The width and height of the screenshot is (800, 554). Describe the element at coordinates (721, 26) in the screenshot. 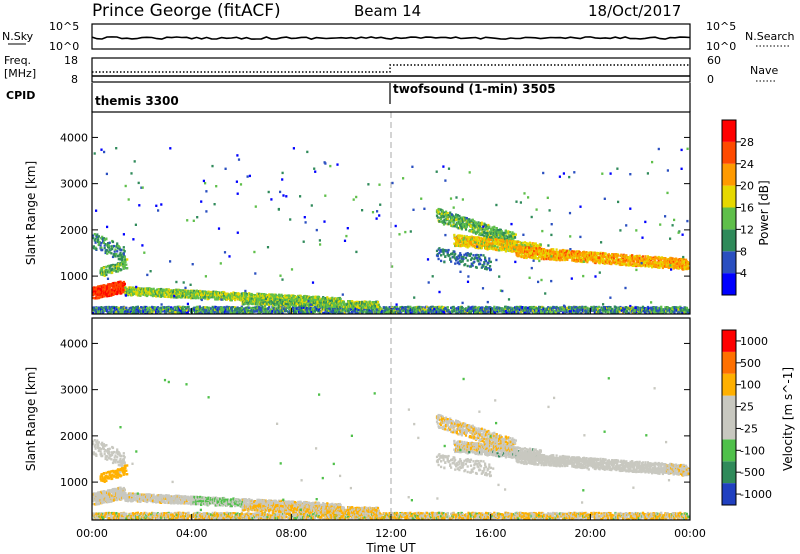

I see `nsky-right-tick-top: 10^5` at that location.